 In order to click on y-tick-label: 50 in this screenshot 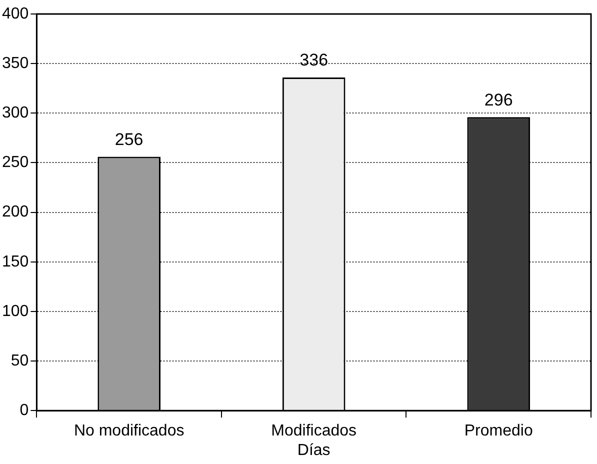, I will do `click(19, 361)`.